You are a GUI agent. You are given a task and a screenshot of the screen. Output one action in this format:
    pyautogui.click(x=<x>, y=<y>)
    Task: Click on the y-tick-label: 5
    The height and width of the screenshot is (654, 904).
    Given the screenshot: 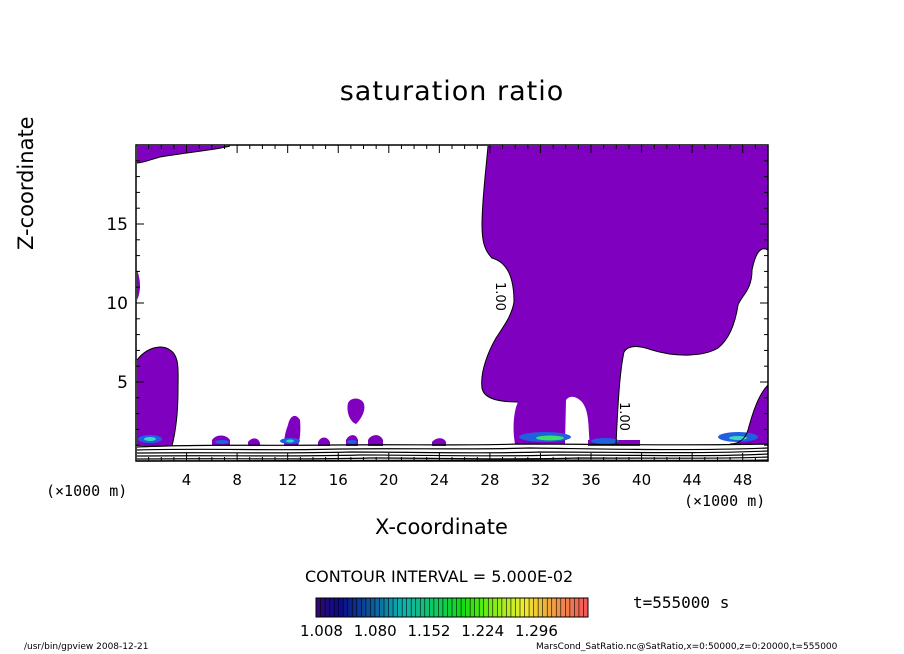 What is the action you would take?
    pyautogui.click(x=122, y=383)
    